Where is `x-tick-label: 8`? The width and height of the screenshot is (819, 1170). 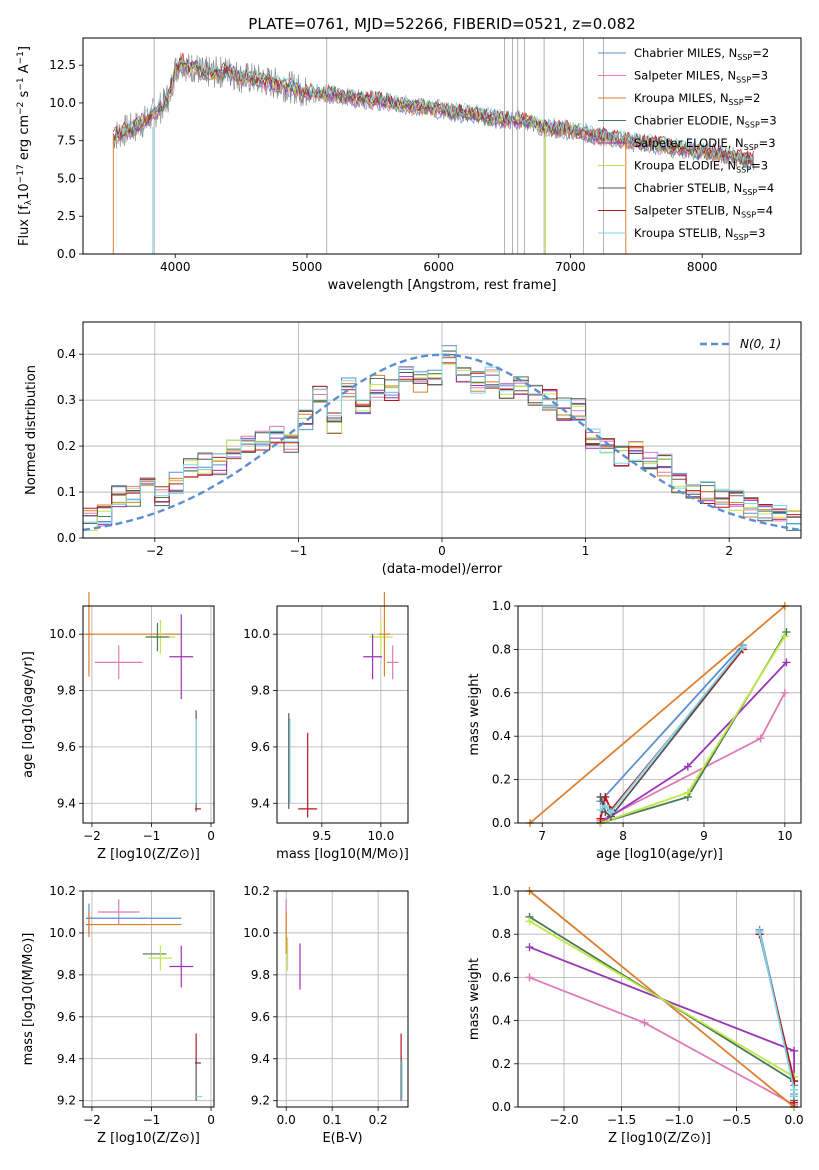
x-tick-label: 8 is located at coordinates (623, 836).